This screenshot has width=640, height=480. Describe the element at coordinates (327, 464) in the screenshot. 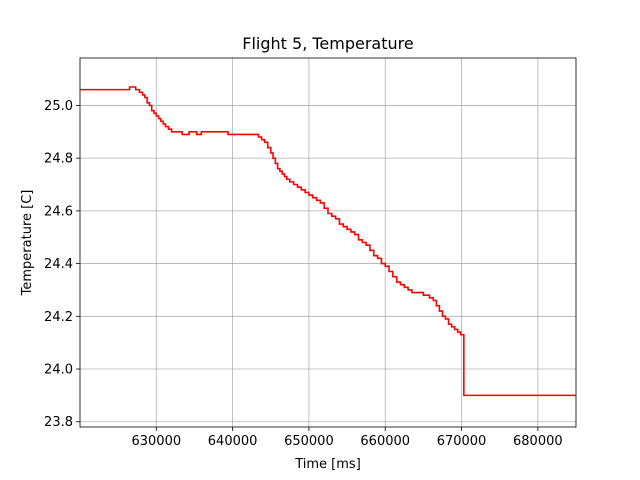

I see `x-axis-label: Time [ms]` at that location.